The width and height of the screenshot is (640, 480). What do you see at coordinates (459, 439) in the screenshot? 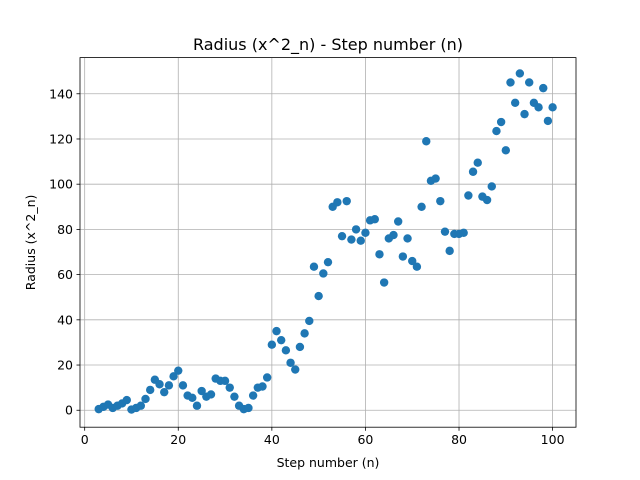
I see `x-tick-label: 80` at bounding box center [459, 439].